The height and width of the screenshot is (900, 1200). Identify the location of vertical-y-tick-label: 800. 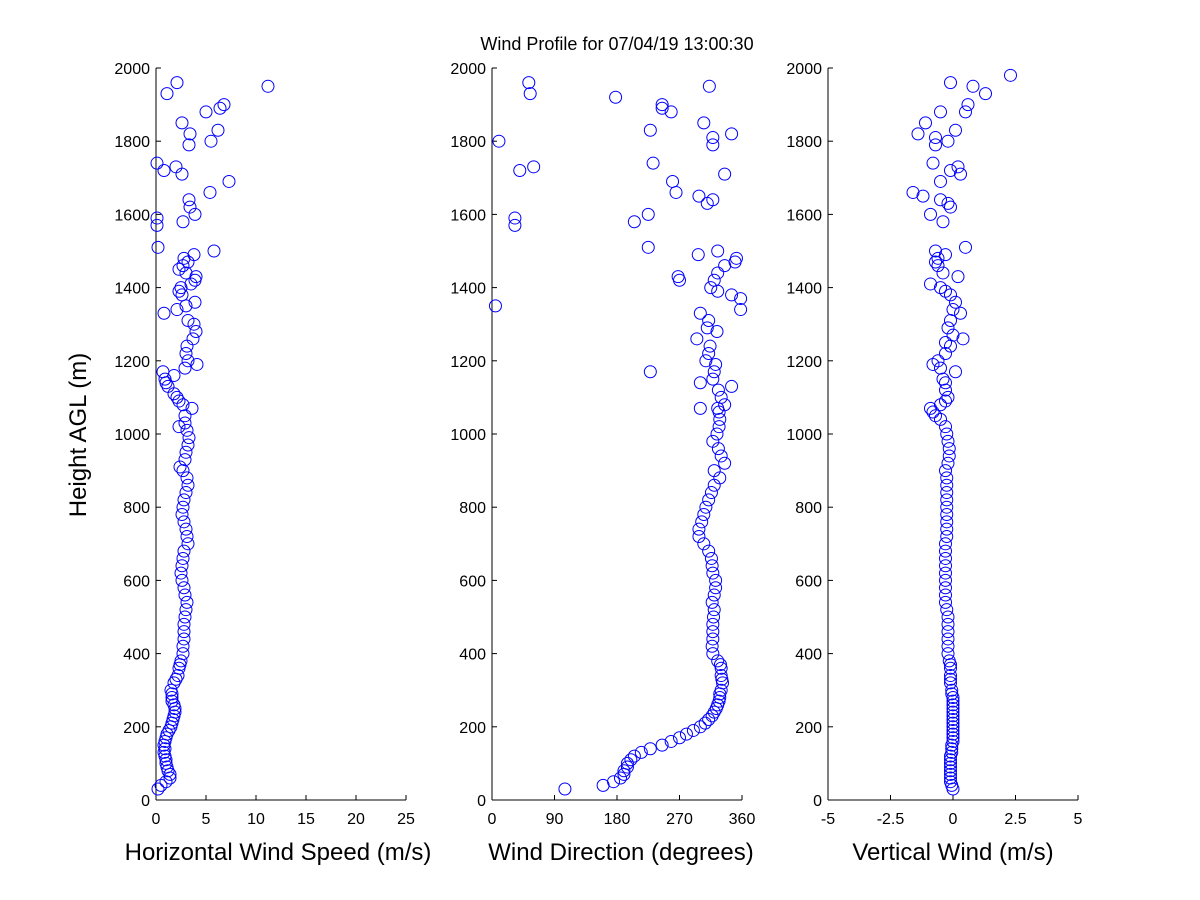
(808, 508).